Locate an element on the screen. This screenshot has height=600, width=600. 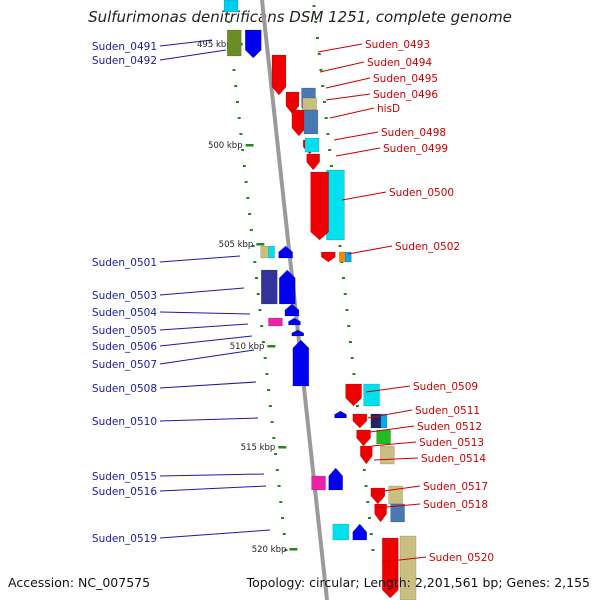
gene-label-Suden_0516: Suden_0516 is located at coordinates (124, 492).